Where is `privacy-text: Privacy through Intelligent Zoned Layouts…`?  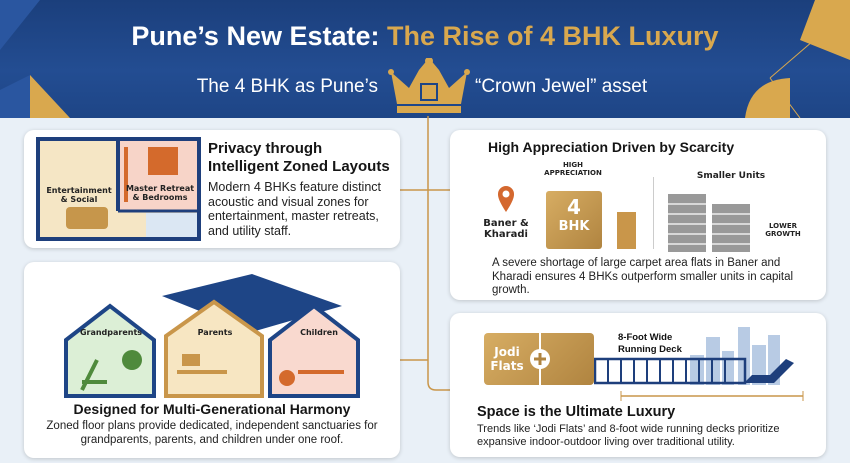
privacy-text: Privacy through Intelligent Zoned Layouts… is located at coordinates (302, 189).